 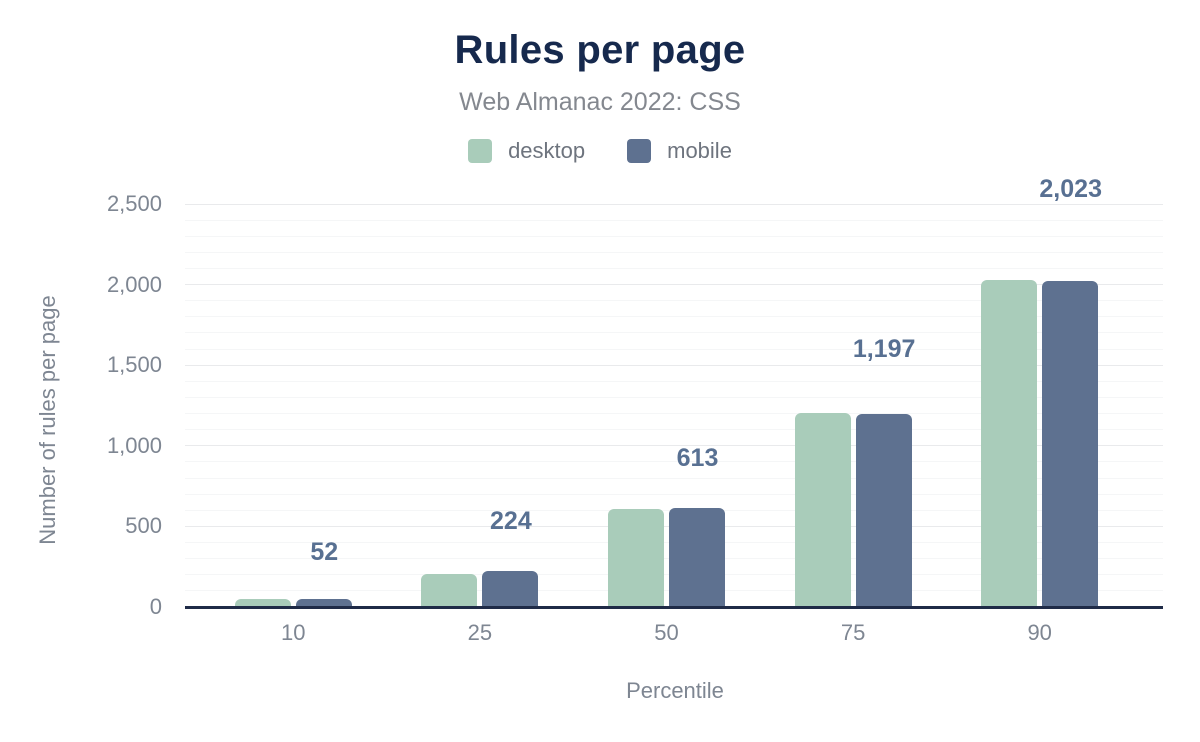 What do you see at coordinates (600, 102) in the screenshot?
I see `chart-subtitle: Web Almanac 2022: CSS` at bounding box center [600, 102].